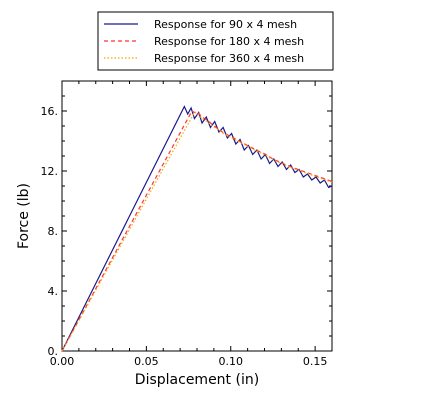 This screenshot has height=401, width=432. What do you see at coordinates (231, 361) in the screenshot?
I see `x-tick-label: 0.10` at bounding box center [231, 361].